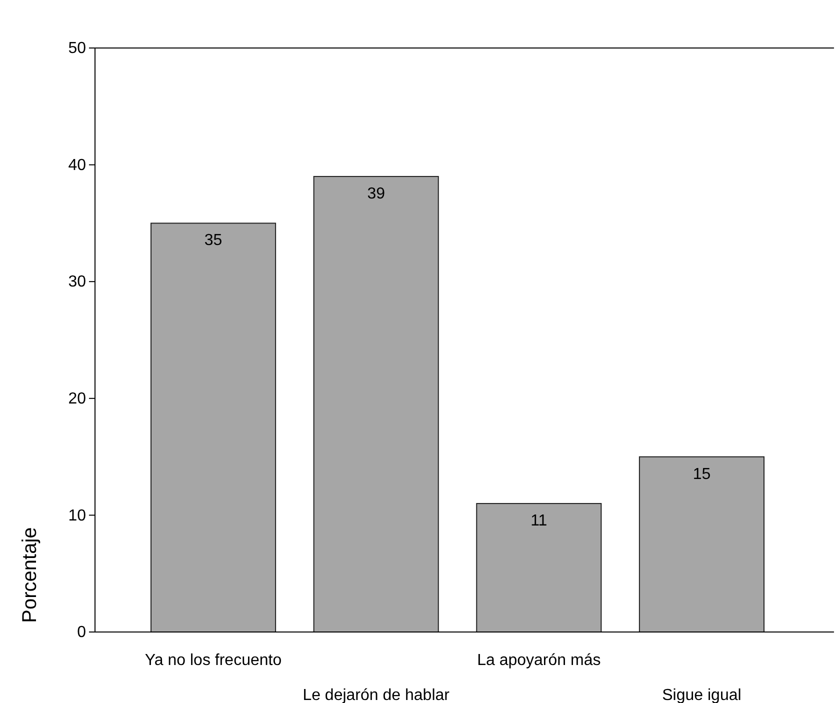 The image size is (835, 703). Describe the element at coordinates (376, 193) in the screenshot. I see `data-label: 39` at that location.